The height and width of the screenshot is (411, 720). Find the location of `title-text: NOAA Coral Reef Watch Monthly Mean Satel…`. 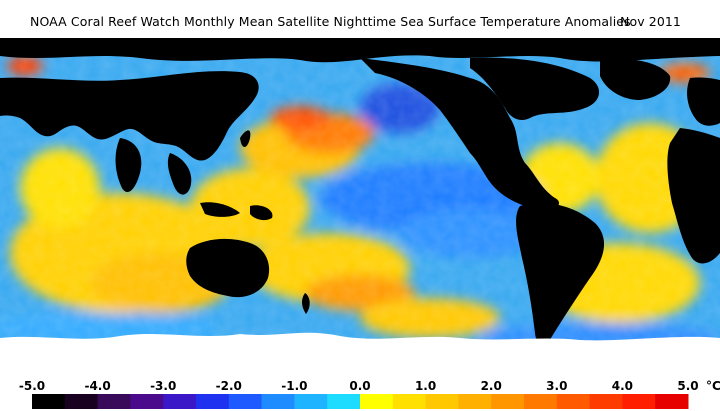

title-text: NOAA Coral Reef Watch Monthly Mean Satel… is located at coordinates (330, 21).